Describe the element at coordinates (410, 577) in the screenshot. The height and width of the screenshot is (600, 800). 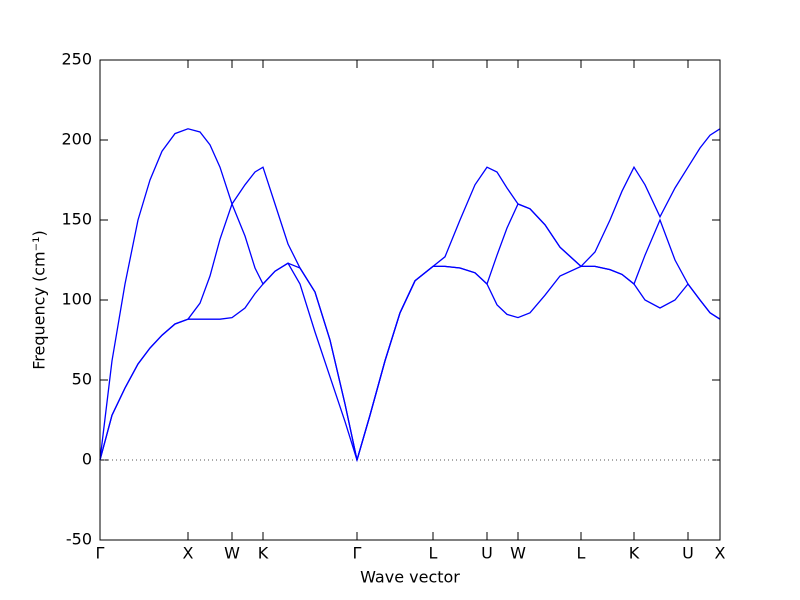
I see `x-axis-label: Wave vector` at that location.